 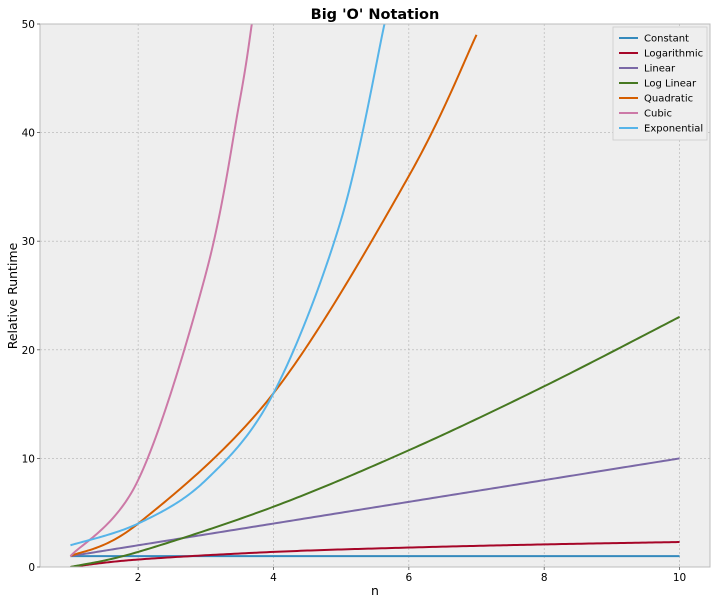 I want to click on x-tick-label: 10, so click(x=679, y=578).